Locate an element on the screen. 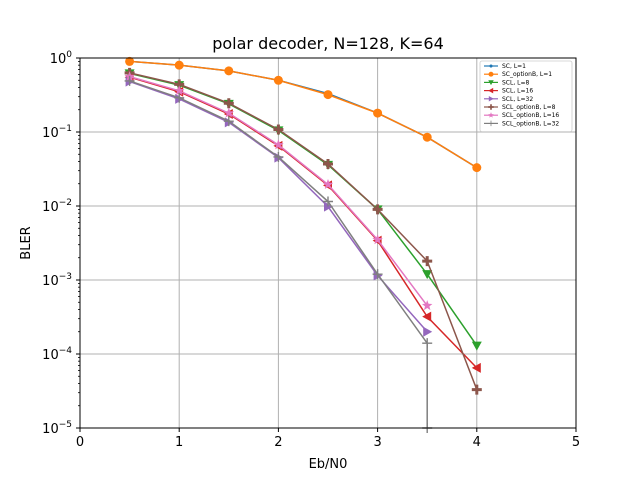  y-tick-exponent: −5 is located at coordinates (65, 425).